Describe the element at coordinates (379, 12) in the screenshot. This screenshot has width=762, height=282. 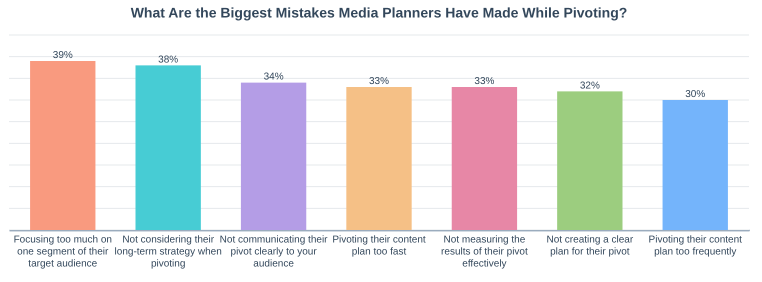
I see `chart-title: What Are the Biggest Mistakes Media Planners Have Made While Pivoting?` at that location.